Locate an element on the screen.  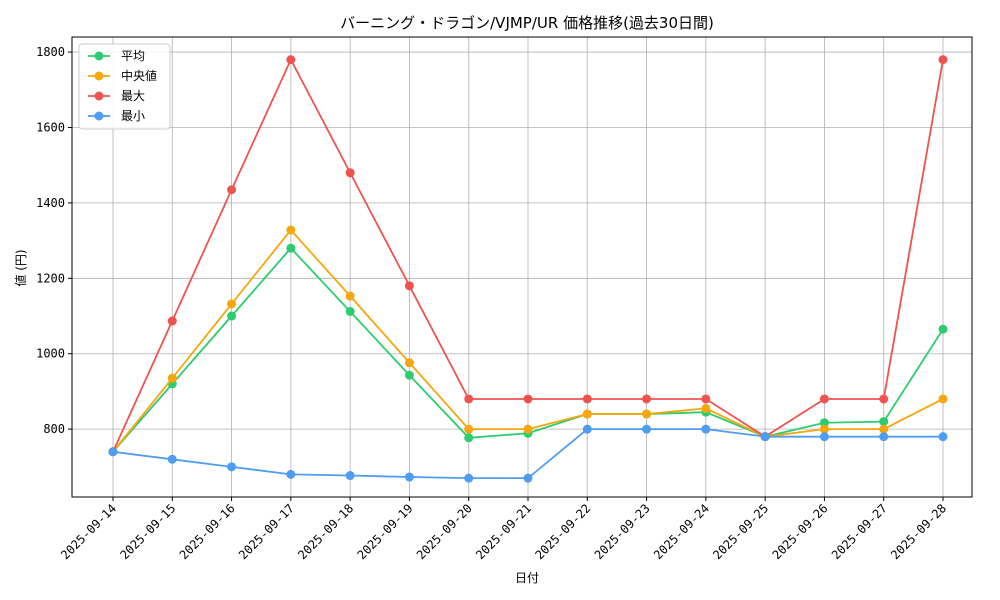
legend-box is located at coordinates (124, 86).